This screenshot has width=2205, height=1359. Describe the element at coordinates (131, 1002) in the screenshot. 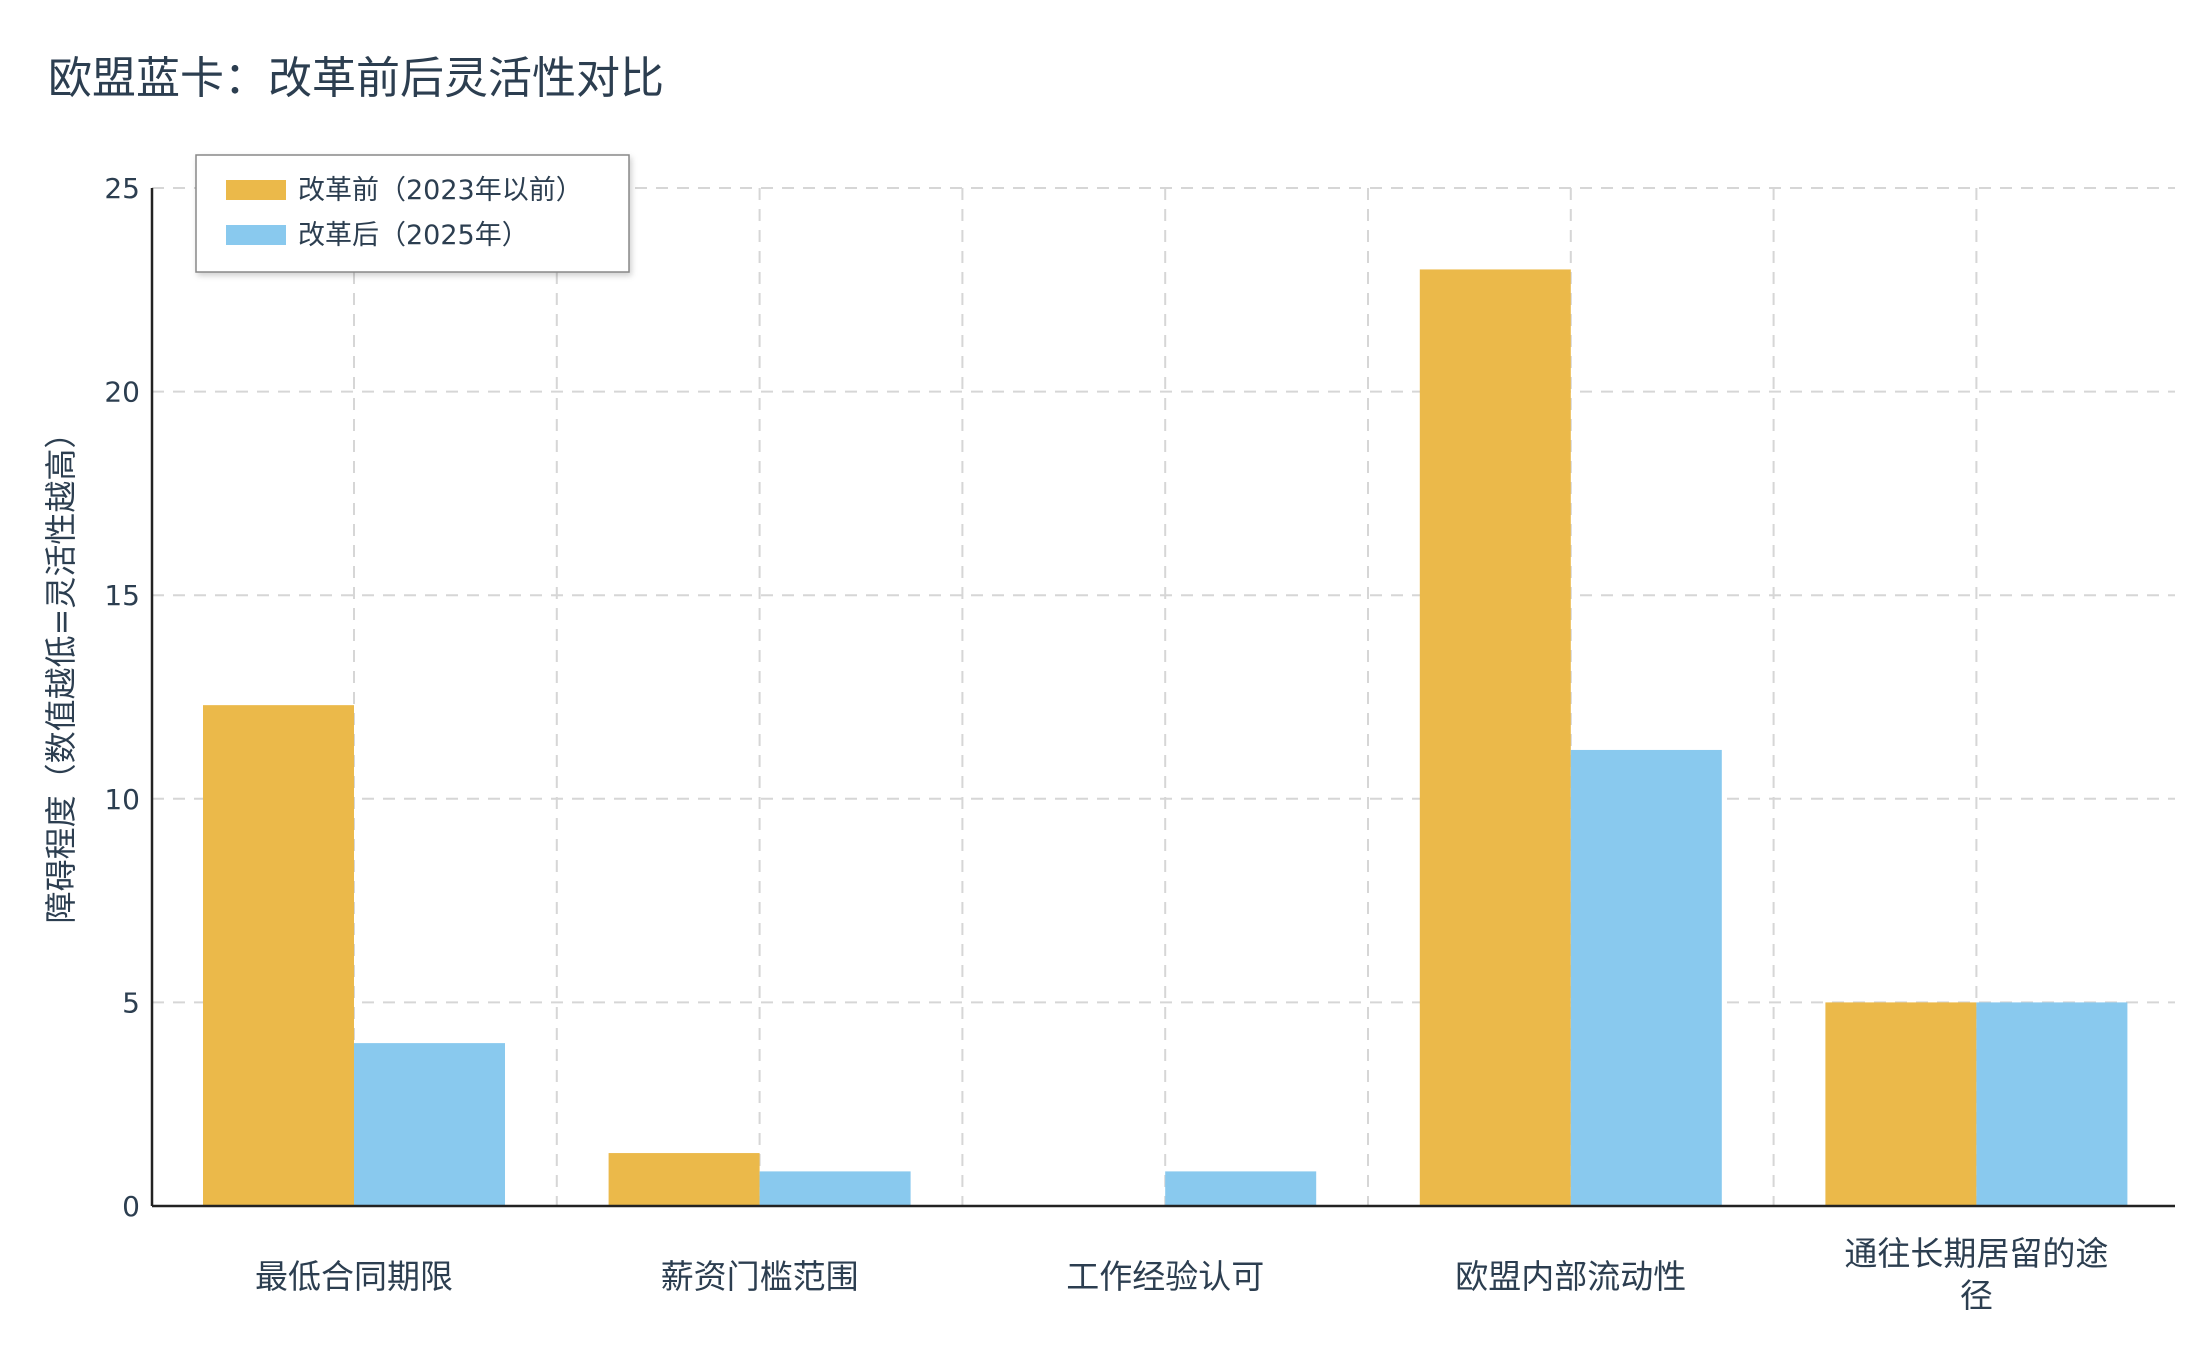

I see `y-tick-label: 5` at that location.